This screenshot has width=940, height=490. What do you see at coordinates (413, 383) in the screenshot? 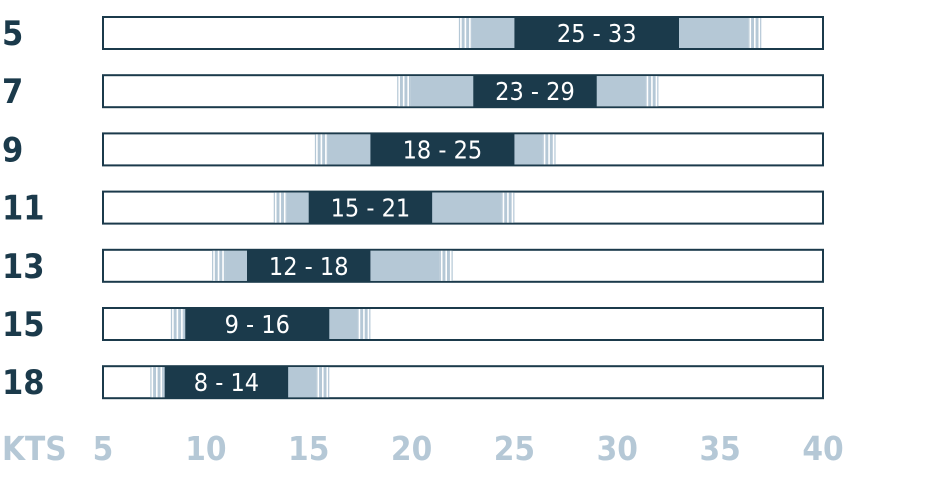
I see `row-18: 18 8 - 14` at bounding box center [413, 383].